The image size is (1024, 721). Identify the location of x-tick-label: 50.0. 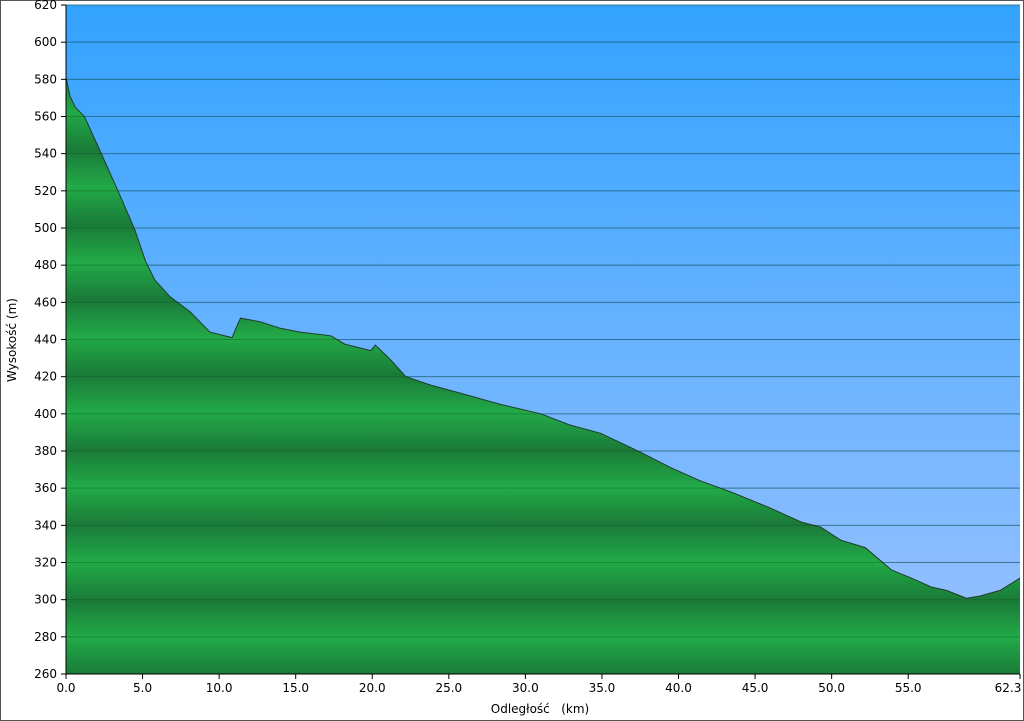
(831, 688).